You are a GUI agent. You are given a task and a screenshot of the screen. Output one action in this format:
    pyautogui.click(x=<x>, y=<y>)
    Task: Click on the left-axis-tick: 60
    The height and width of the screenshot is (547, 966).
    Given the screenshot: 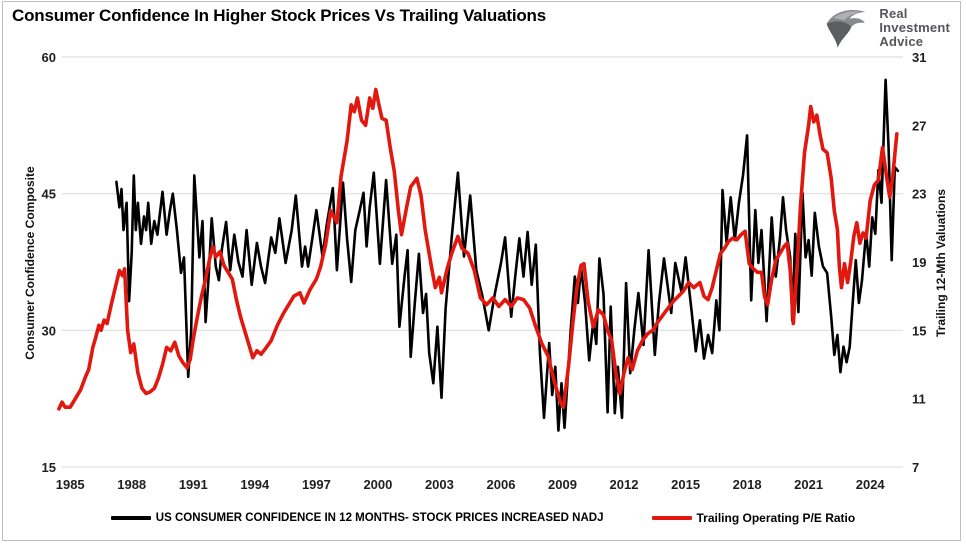 What is the action you would take?
    pyautogui.click(x=49, y=57)
    